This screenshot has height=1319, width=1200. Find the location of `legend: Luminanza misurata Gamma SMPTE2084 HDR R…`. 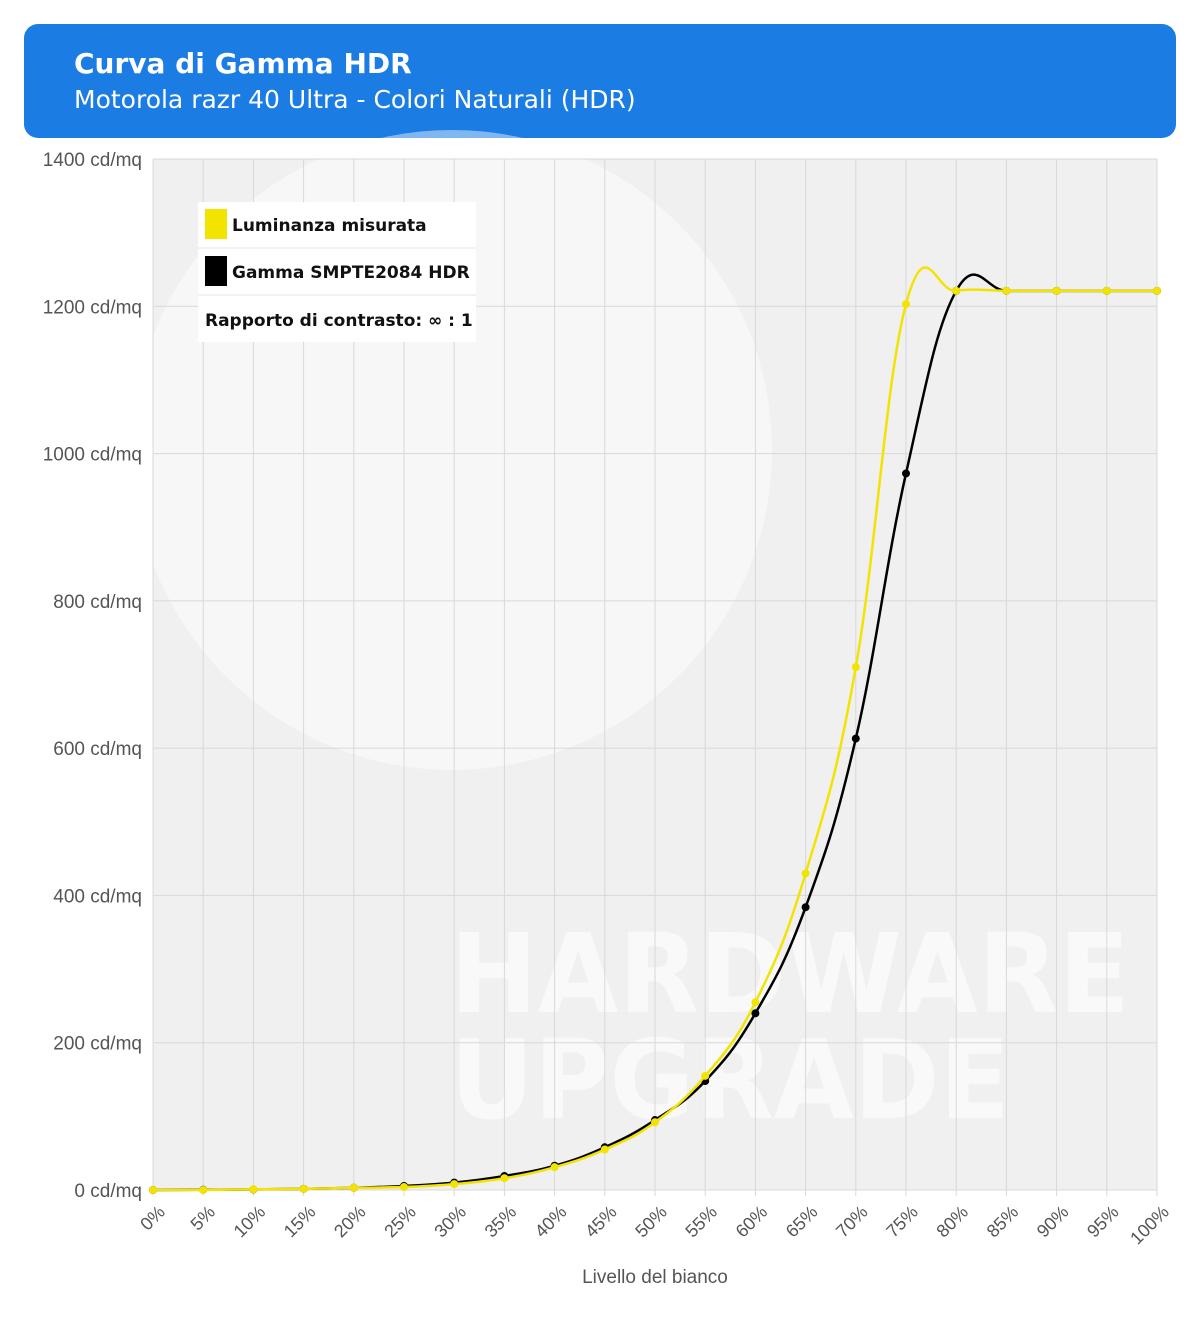

legend: Luminanza misurata Gamma SMPTE2084 HDR R… is located at coordinates (337, 272).